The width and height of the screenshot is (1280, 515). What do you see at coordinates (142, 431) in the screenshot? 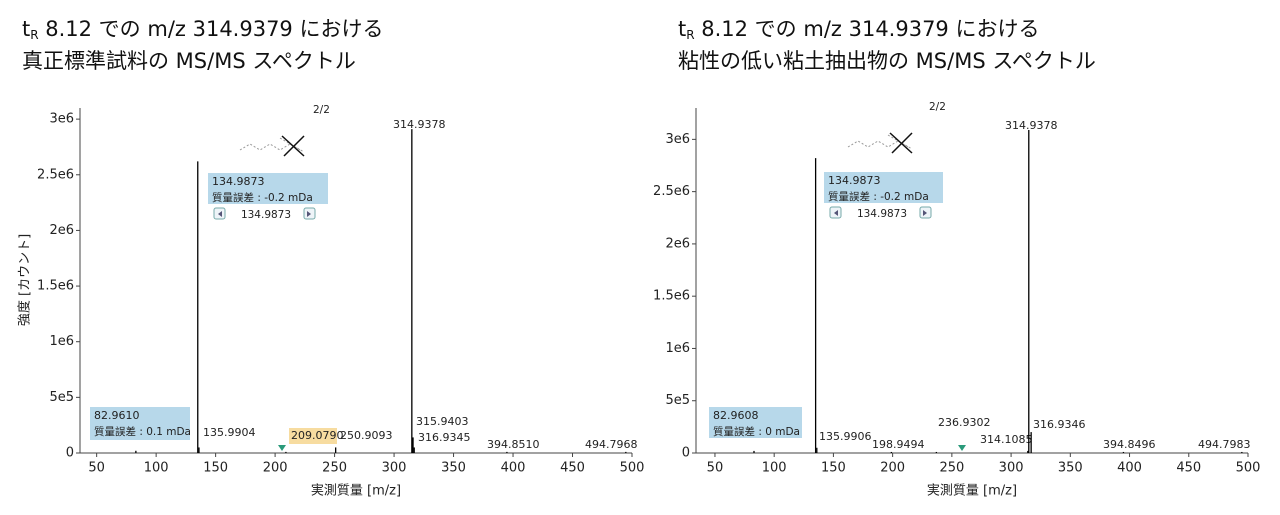
I see `callout-note: 質量誤差 : 0.1 mDa` at bounding box center [142, 431].